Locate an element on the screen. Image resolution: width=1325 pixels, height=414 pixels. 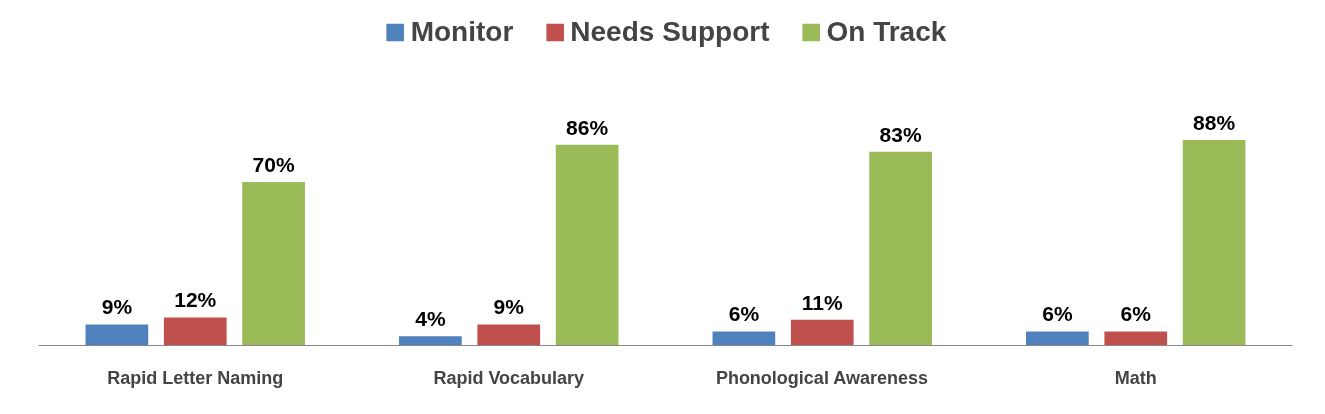
data-label: 11% is located at coordinates (822, 302).